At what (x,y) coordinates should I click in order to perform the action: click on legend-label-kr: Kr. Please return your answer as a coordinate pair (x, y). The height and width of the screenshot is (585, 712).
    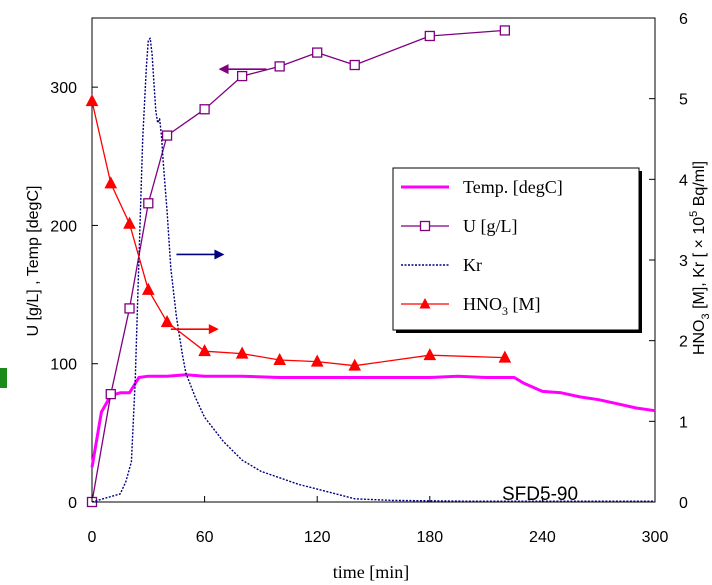
    Looking at the image, I should click on (472, 265).